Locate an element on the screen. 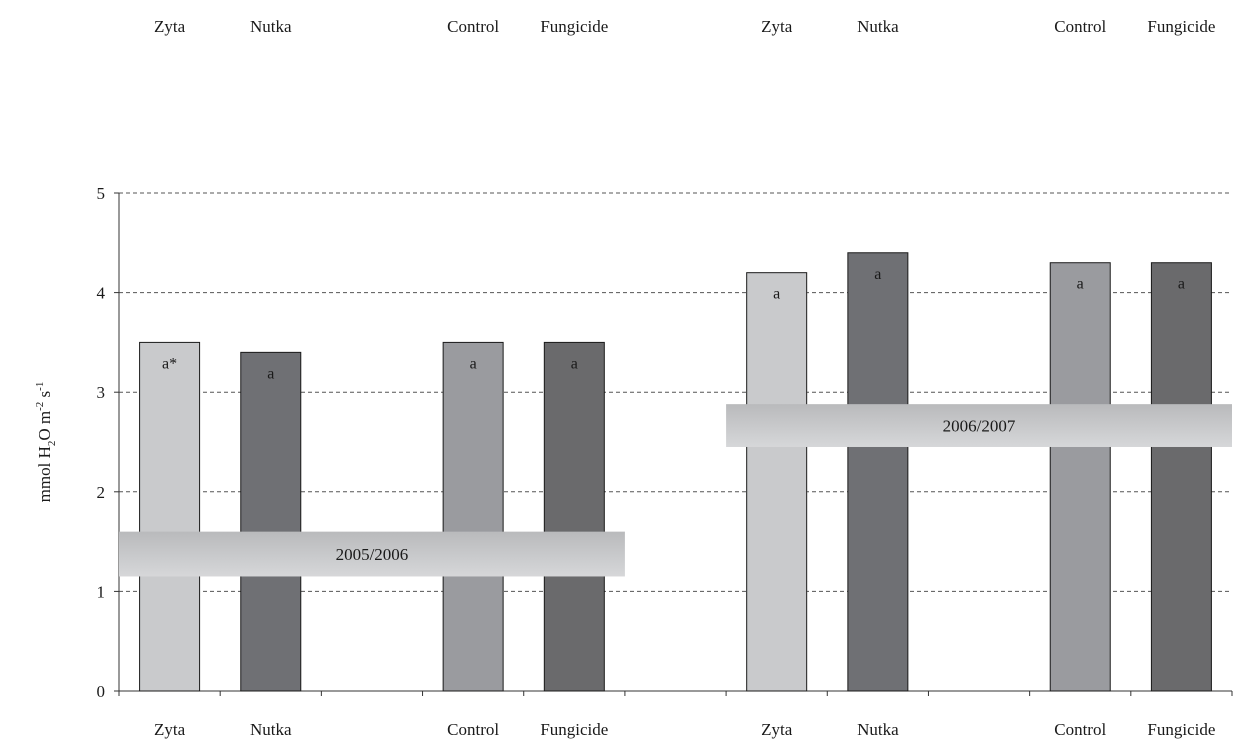  y-axis-label: mmol H2O m-2 s-1 is located at coordinates (46, 442).